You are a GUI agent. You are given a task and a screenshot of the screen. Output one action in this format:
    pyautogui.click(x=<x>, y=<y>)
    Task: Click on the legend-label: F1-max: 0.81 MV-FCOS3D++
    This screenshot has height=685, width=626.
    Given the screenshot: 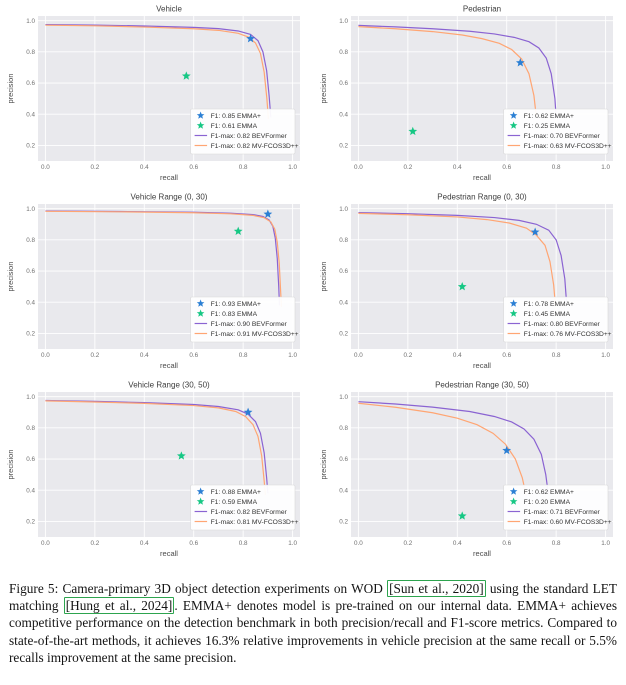 What is the action you would take?
    pyautogui.click(x=255, y=522)
    